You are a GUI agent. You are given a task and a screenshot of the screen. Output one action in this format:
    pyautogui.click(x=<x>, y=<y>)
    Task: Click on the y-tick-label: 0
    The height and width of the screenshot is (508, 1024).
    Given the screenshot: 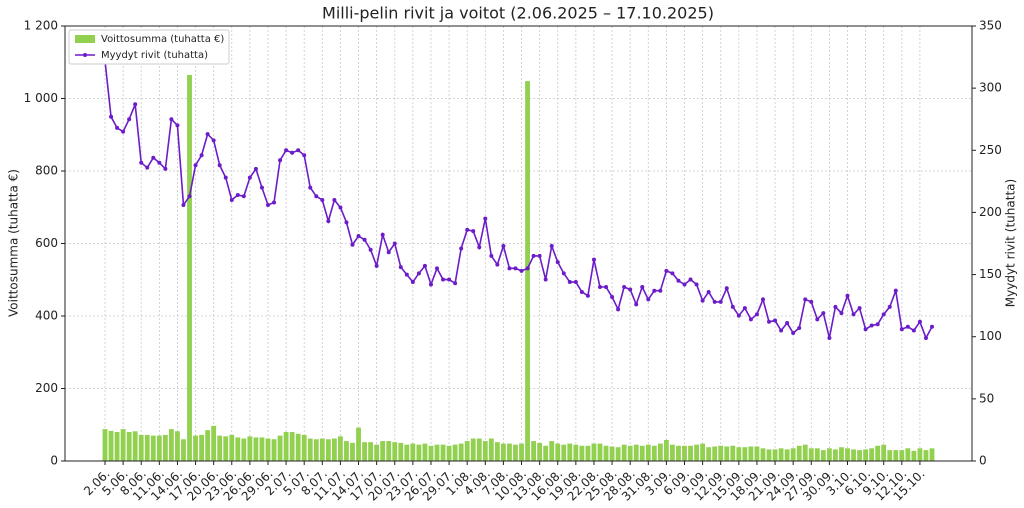 What is the action you would take?
    pyautogui.click(x=54, y=461)
    